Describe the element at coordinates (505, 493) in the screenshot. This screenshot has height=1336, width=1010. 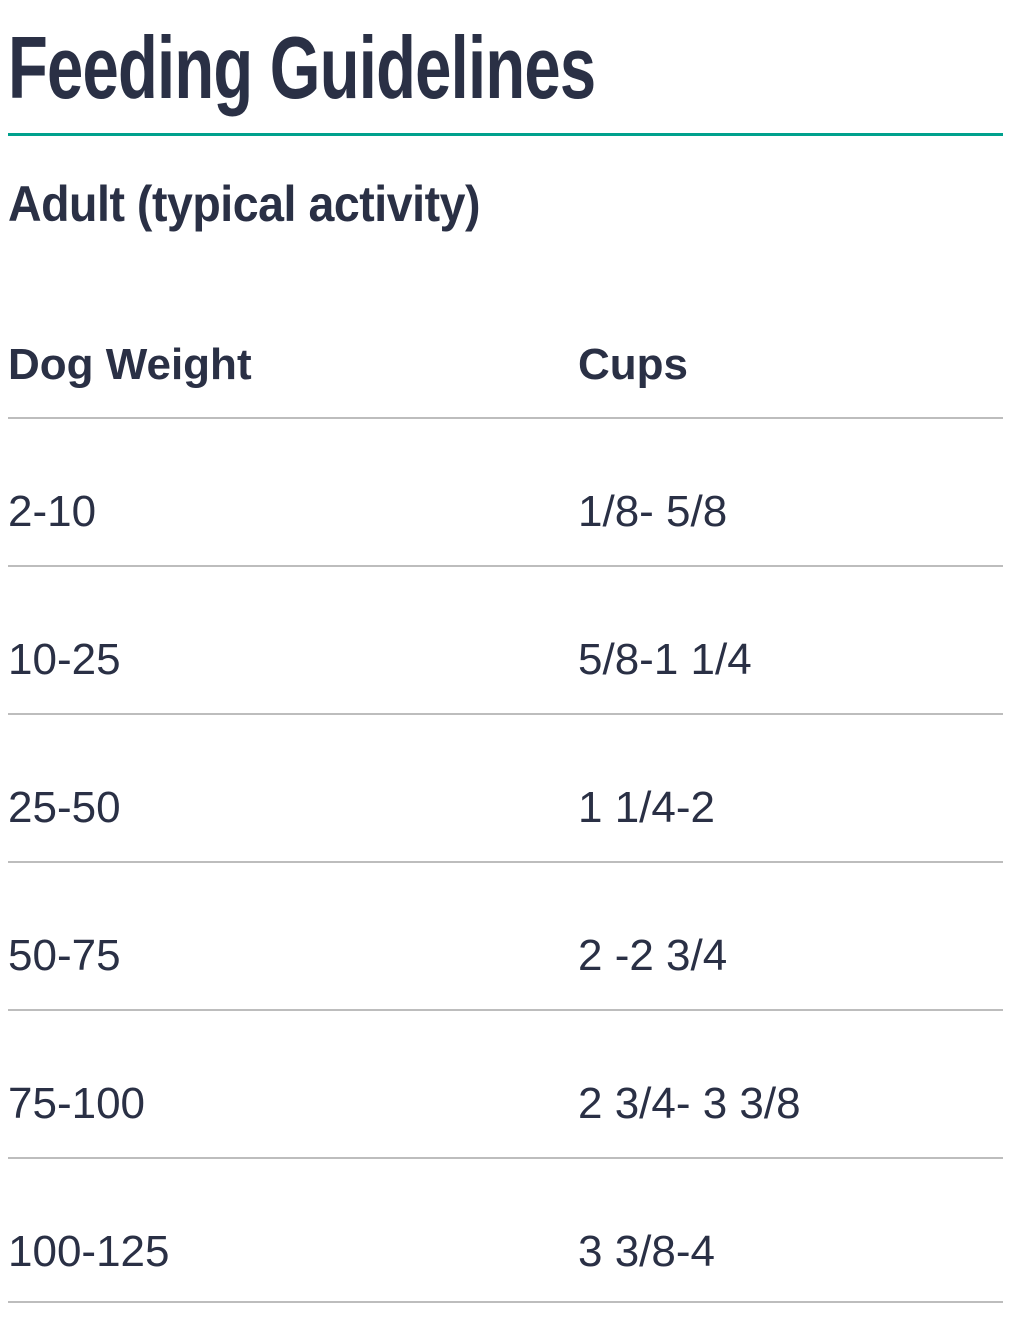
I see `table-row: 2-10 1/8- 5/8` at that location.